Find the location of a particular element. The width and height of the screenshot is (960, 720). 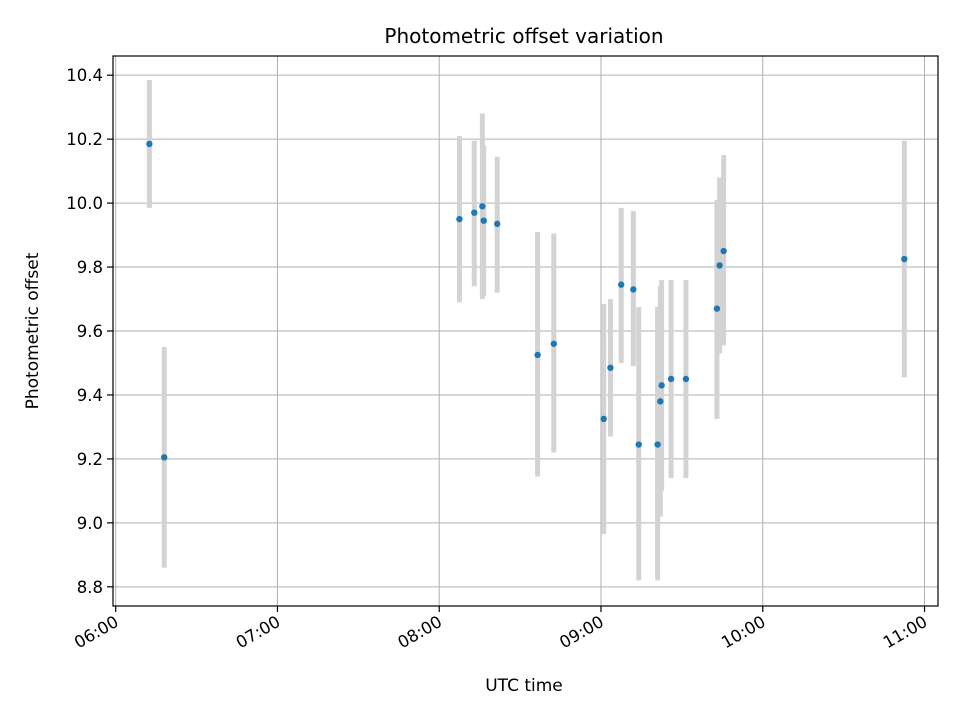

y-tick-label: 10.0 is located at coordinates (84, 203).